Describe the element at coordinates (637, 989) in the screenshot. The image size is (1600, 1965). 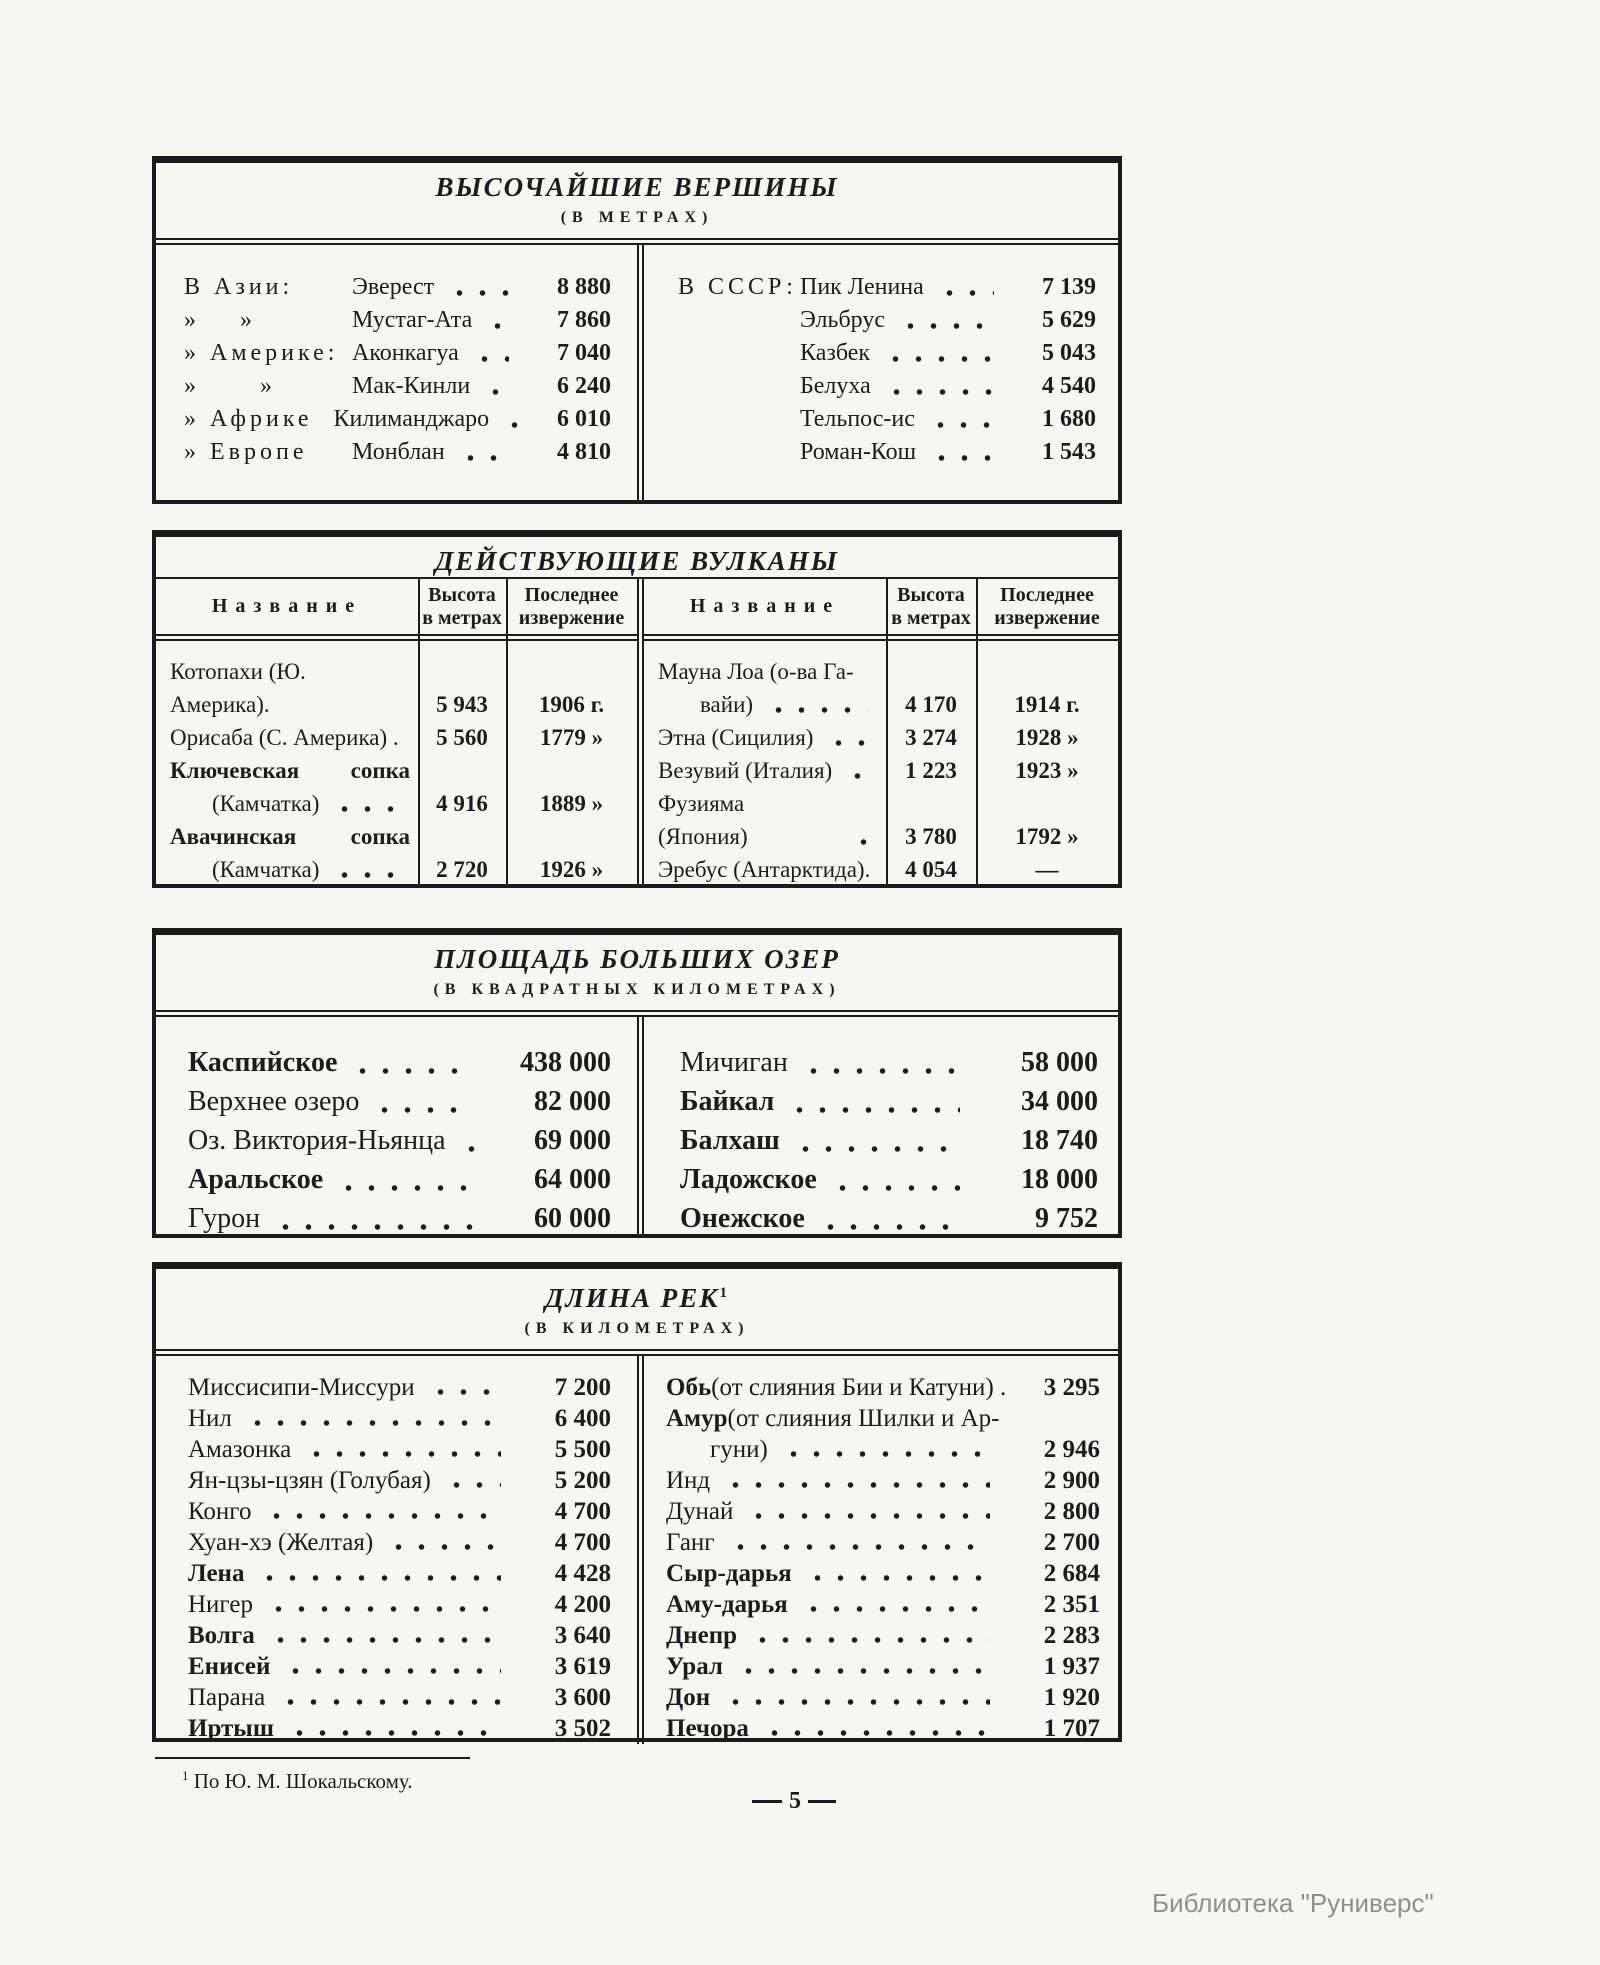
I see `table-subtitle: (В КВАДРАТНЫХ КИЛОМЕТРАХ)` at that location.